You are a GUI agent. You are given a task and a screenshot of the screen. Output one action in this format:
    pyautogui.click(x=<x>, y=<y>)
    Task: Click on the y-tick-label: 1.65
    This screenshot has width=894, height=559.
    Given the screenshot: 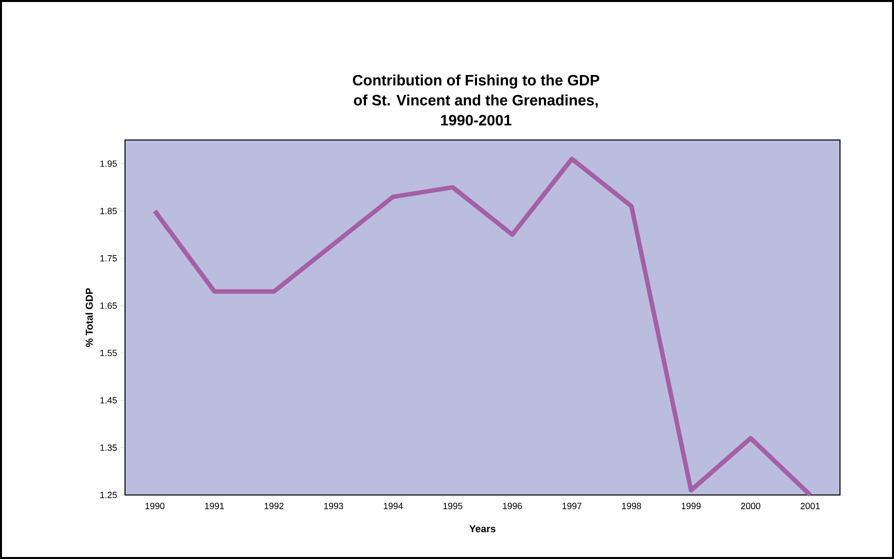 What is the action you would take?
    pyautogui.click(x=108, y=305)
    